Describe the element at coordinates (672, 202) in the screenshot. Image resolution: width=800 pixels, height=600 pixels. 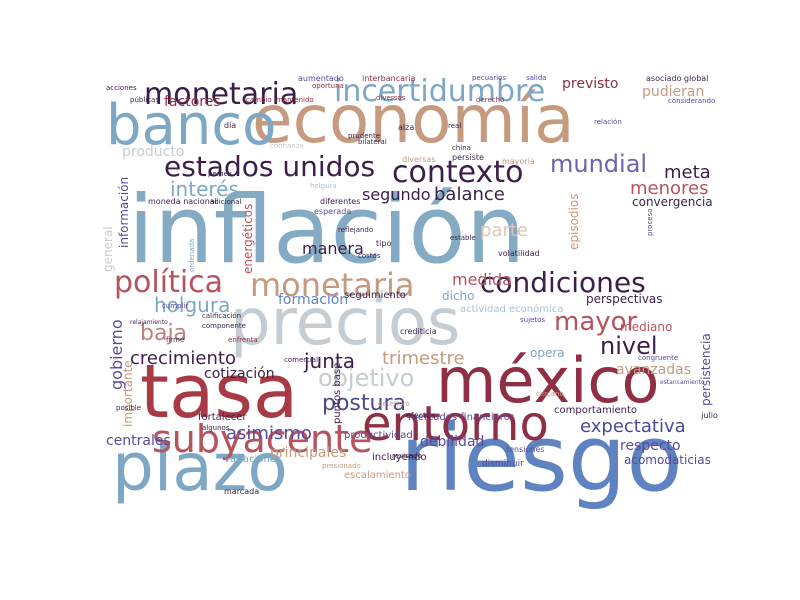
I see `word-convergencia: convergencia` at that location.